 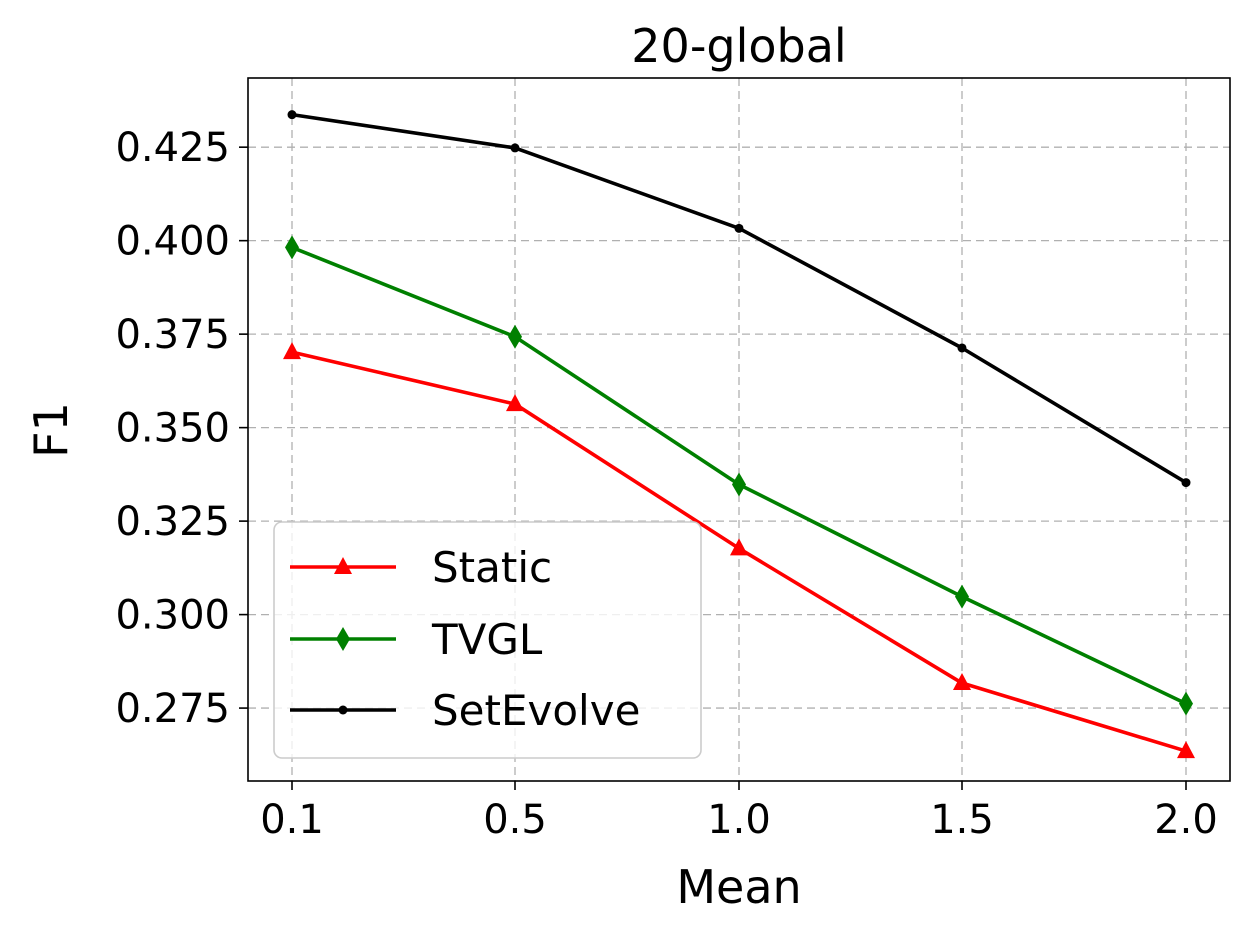 What do you see at coordinates (515, 820) in the screenshot?
I see `x-tick-label: 0.5` at bounding box center [515, 820].